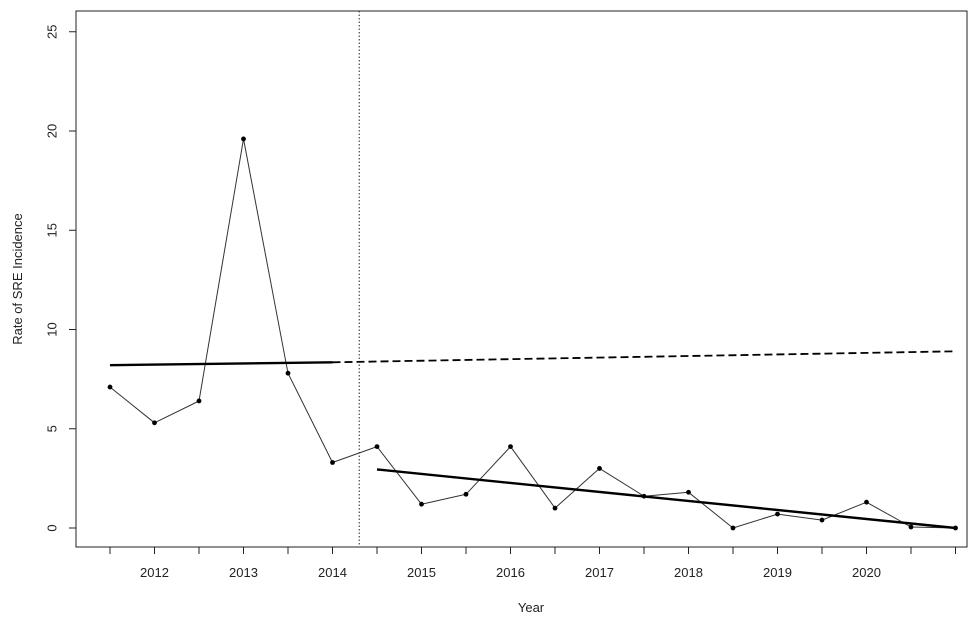  What do you see at coordinates (60, 278) in the screenshot?
I see `y-axis: 0 5 10 15 20 25` at bounding box center [60, 278].